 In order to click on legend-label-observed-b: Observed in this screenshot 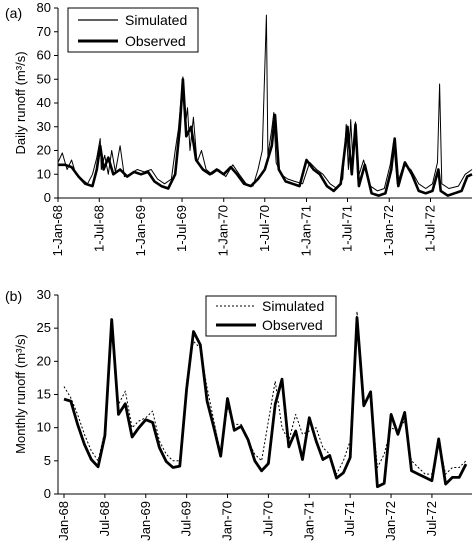, I will do `click(292, 325)`.